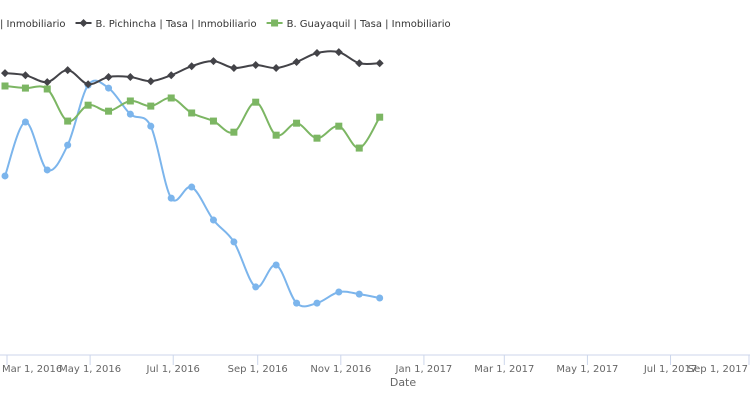 The height and width of the screenshot is (400, 750). I want to click on x-tick-label: Nov 1, 2016, so click(340, 369).